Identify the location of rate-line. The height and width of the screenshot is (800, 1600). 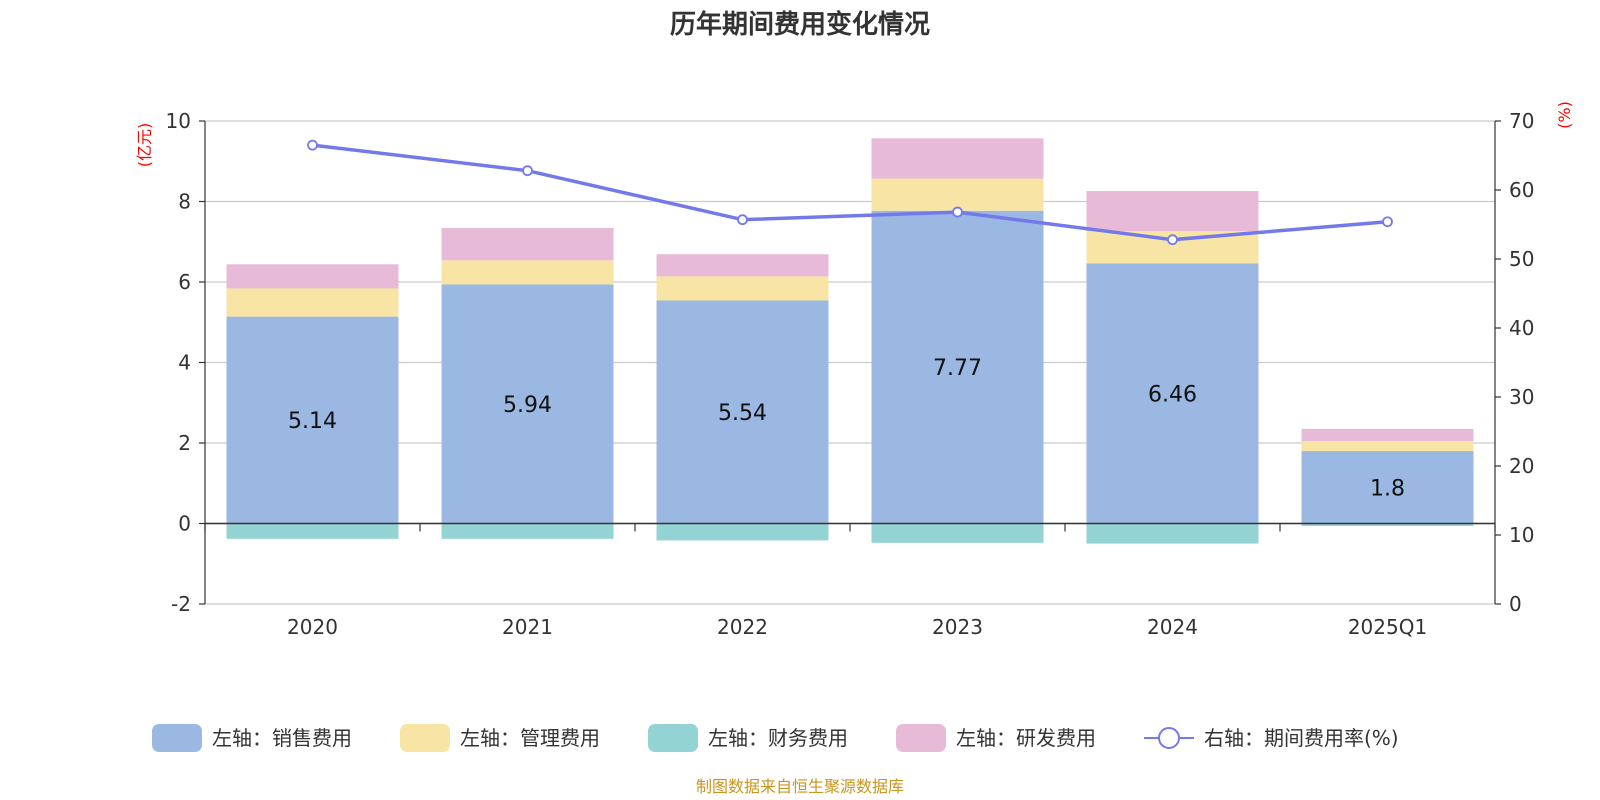
(850, 192).